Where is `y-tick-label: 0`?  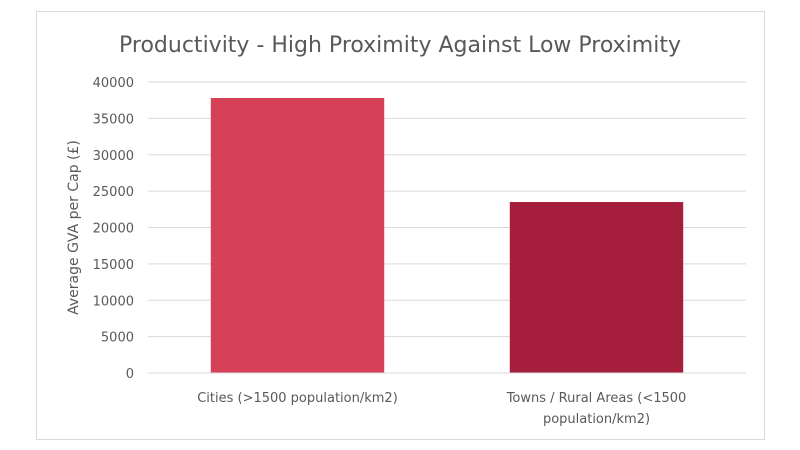 y-tick-label: 0 is located at coordinates (130, 374).